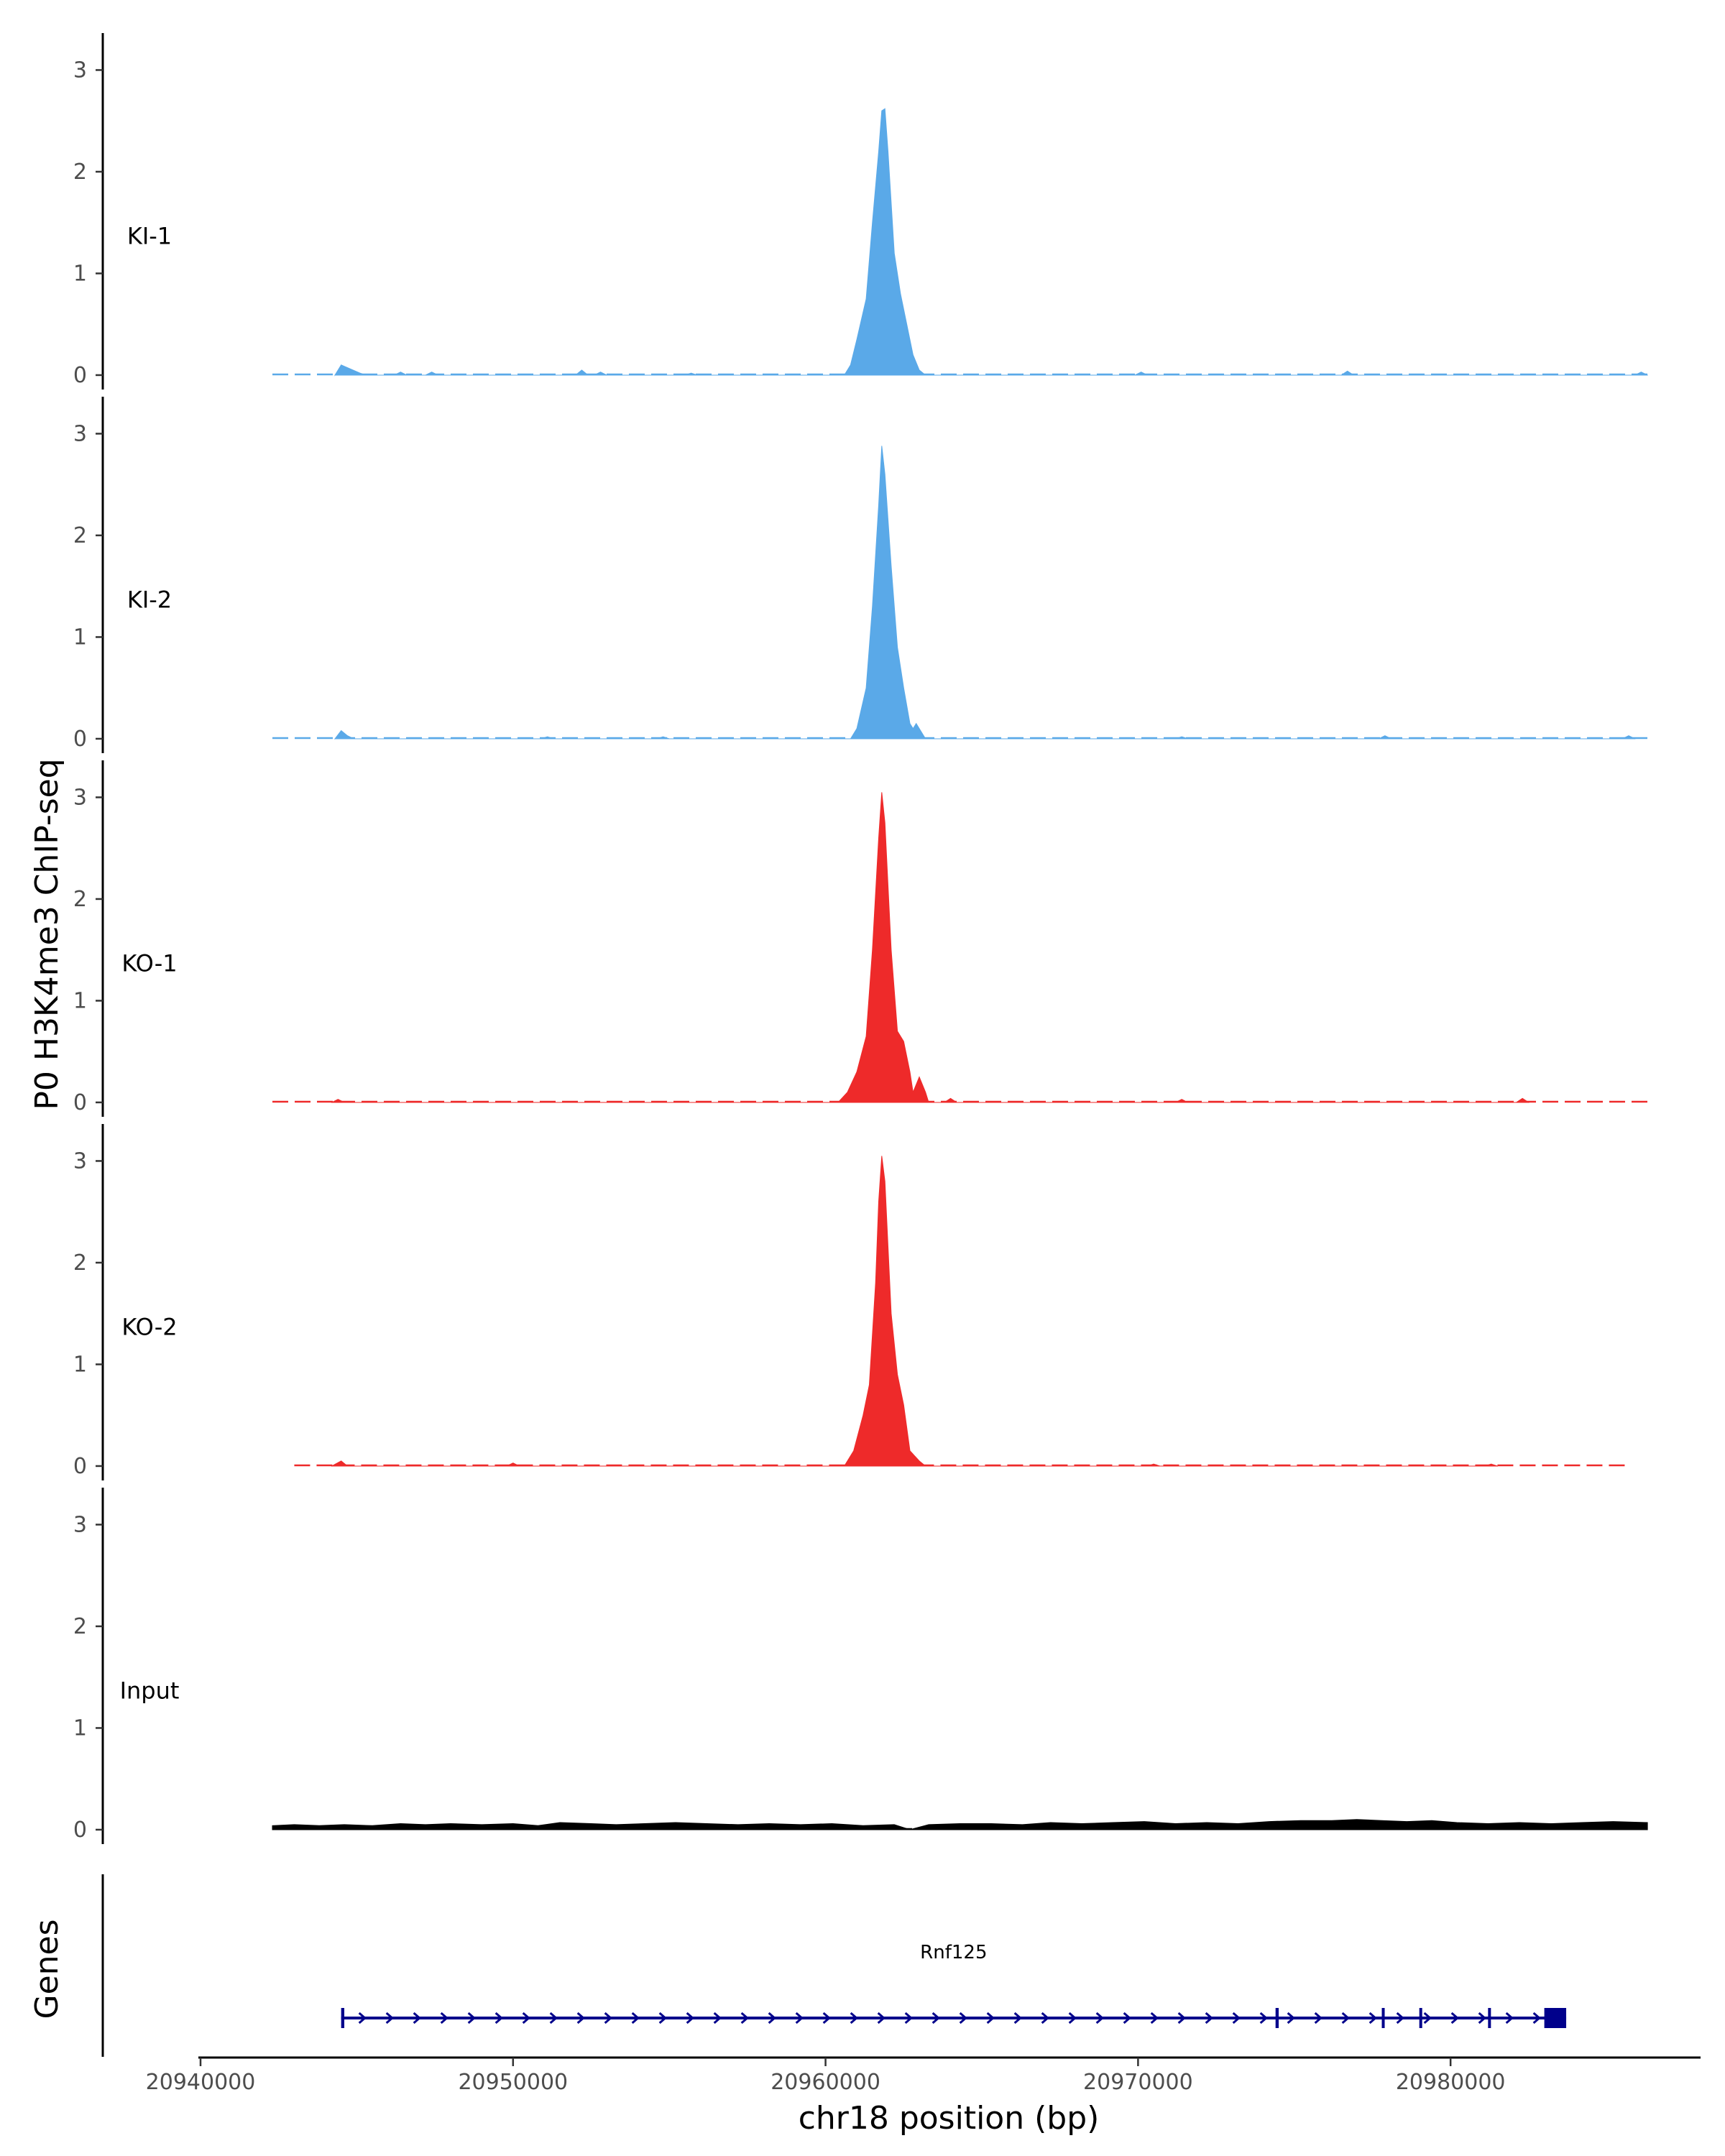 Image resolution: width=1725 pixels, height=2156 pixels. I want to click on track-ko-2-y-tick-label: 2, so click(80, 1263).